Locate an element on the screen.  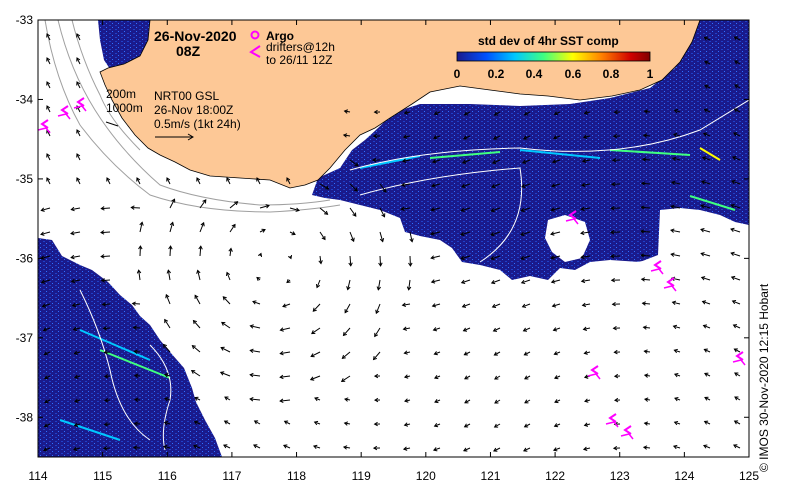
sst-region-east-hole is located at coordinates (567, 238).